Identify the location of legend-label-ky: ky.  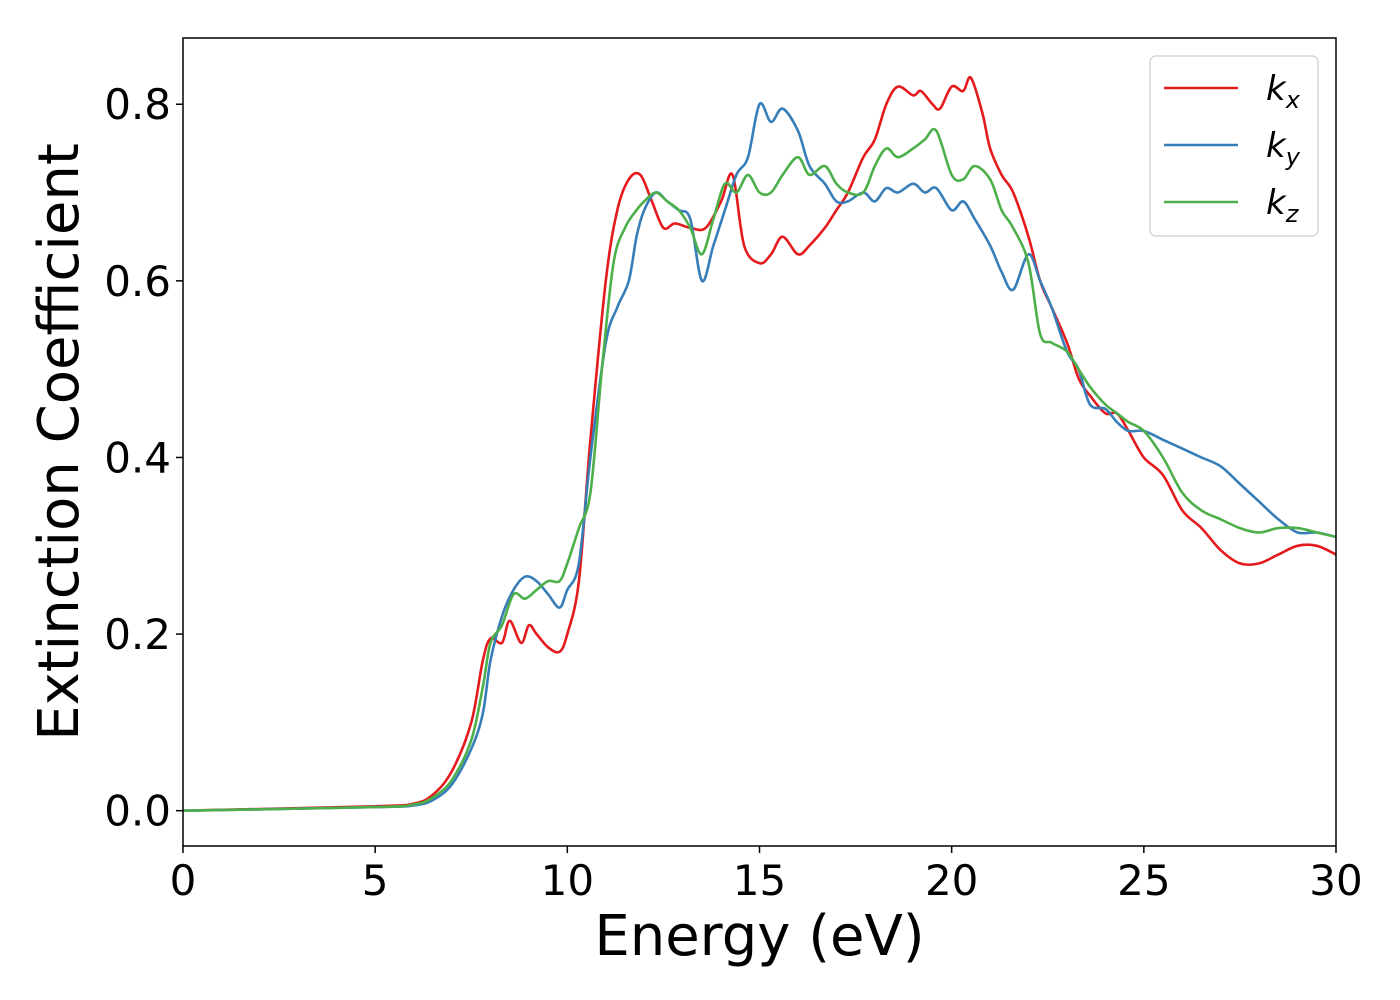
(1283, 148).